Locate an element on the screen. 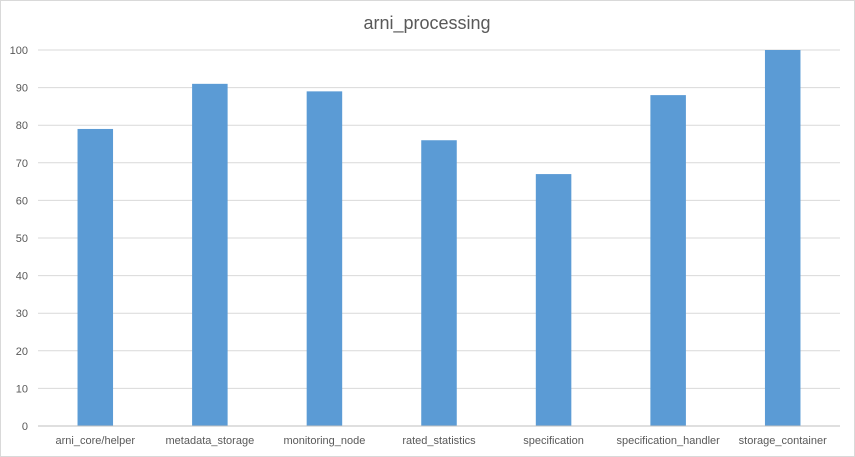  y-axis-ticks: 0 10 20 30 40 50 60 70 80 90 100 is located at coordinates (19, 239).